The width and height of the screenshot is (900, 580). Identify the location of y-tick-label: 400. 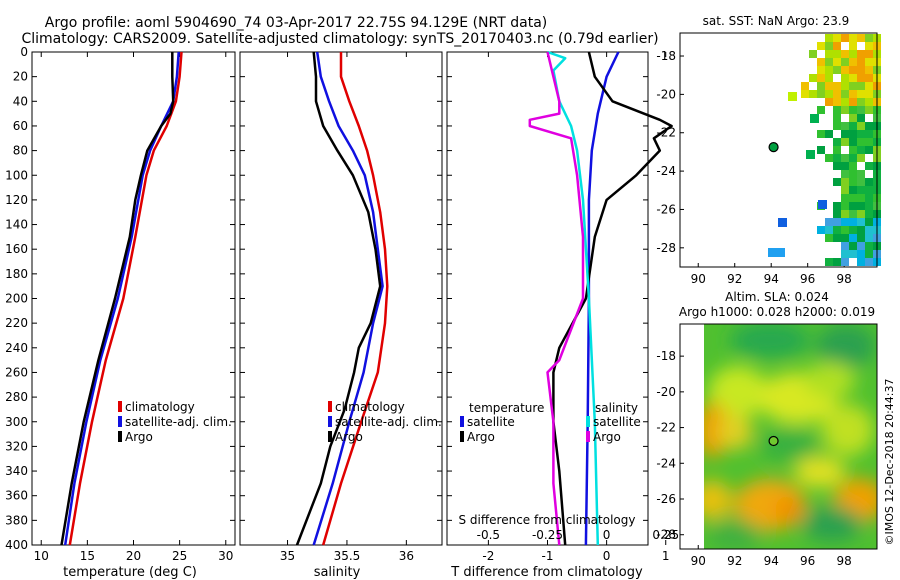
(16, 545).